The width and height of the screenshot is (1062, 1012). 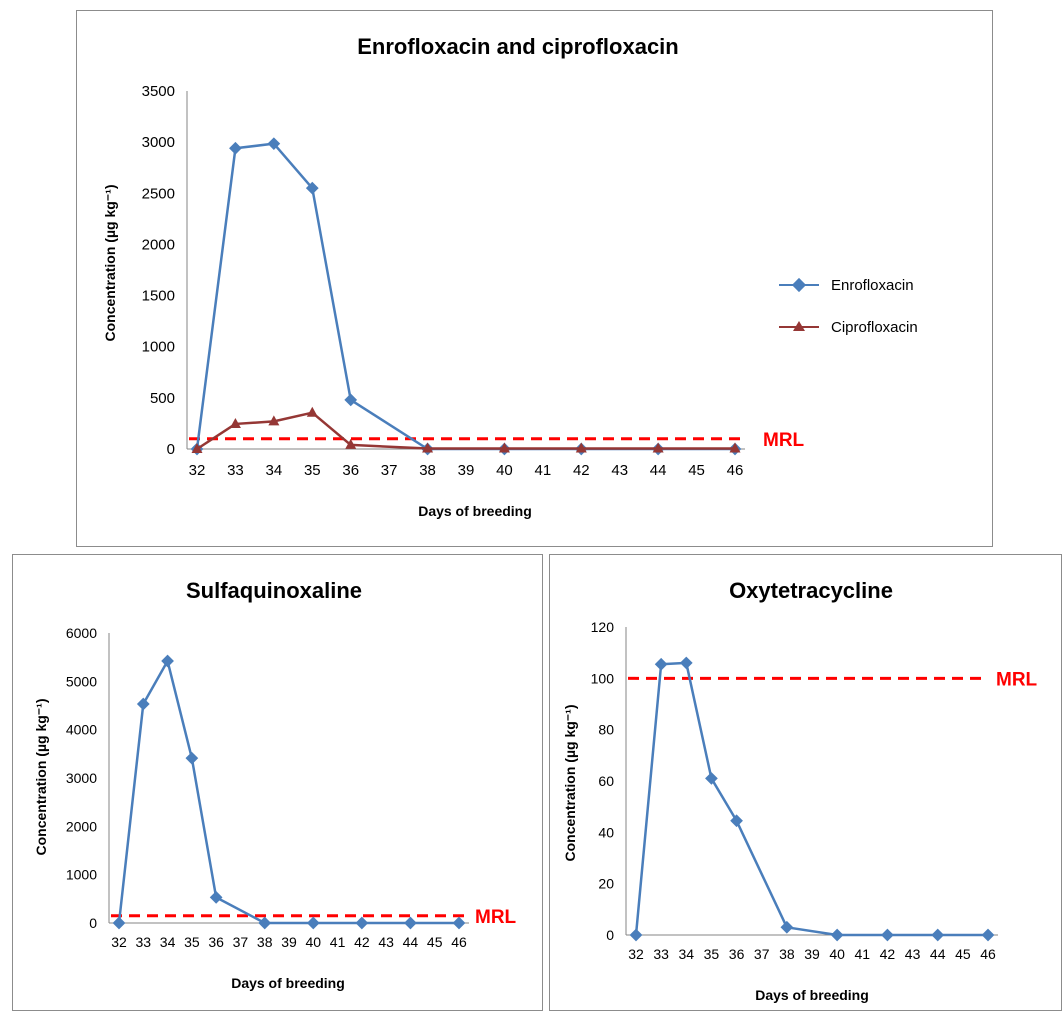 What do you see at coordinates (606, 884) in the screenshot?
I see `y-tick-label: 20` at bounding box center [606, 884].